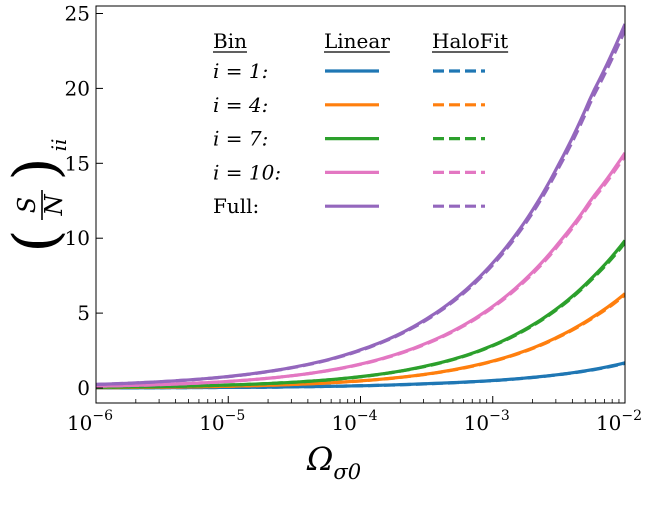 Image resolution: width=652 pixels, height=523 pixels. I want to click on y-axis-label: ( S N ) ii, so click(36, 196).